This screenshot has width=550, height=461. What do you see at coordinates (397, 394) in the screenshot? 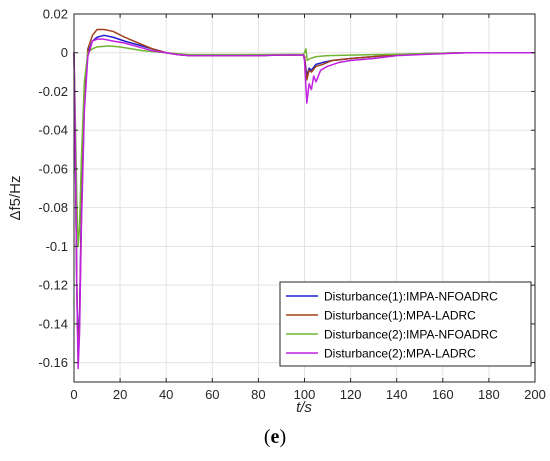
I see `x-tick-label: 140` at bounding box center [397, 394].